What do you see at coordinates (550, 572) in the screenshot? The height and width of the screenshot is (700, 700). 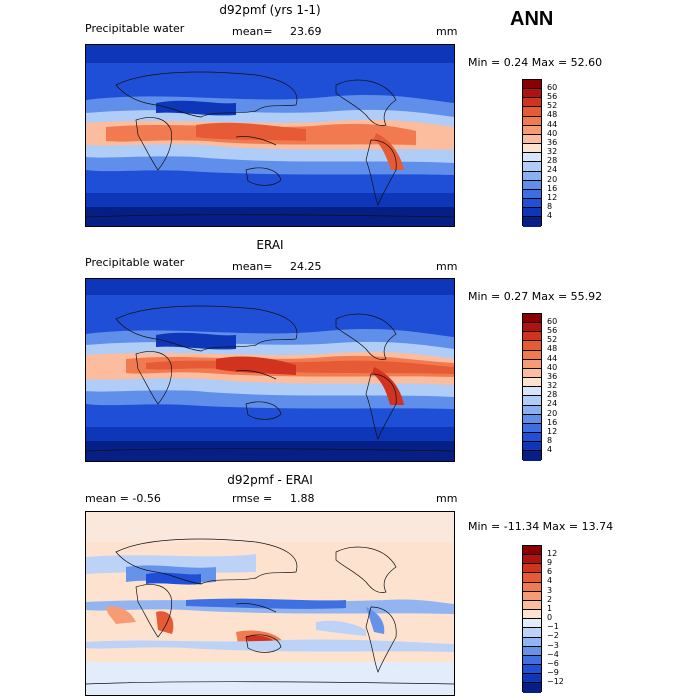 I see `colorbar-tick-label: 6` at bounding box center [550, 572].